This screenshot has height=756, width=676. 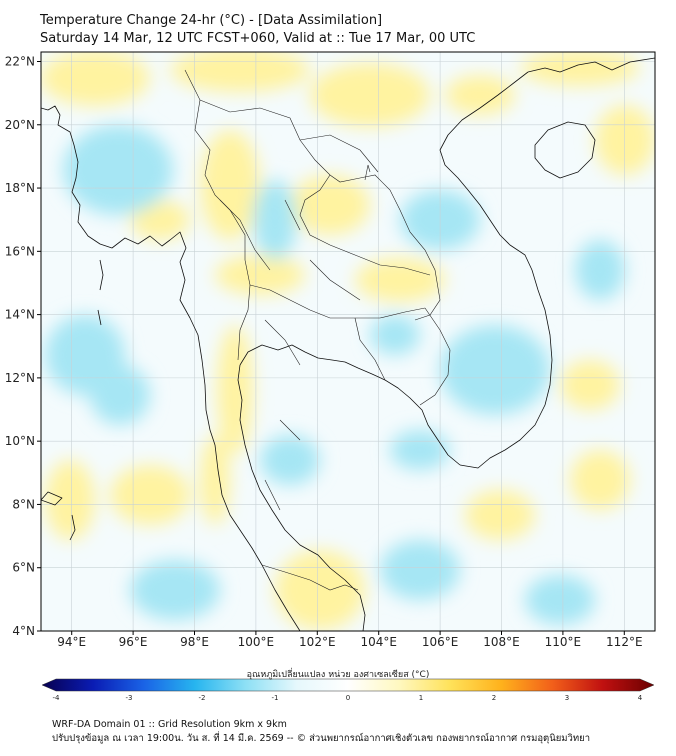 What do you see at coordinates (567, 698) in the screenshot?
I see `colorbar-tick-label: 3` at bounding box center [567, 698].